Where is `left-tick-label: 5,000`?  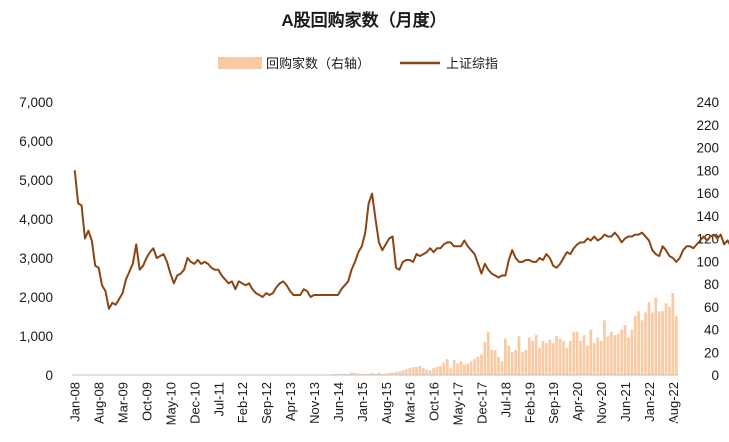
left-tick-label: 5,000 is located at coordinates (36, 180).